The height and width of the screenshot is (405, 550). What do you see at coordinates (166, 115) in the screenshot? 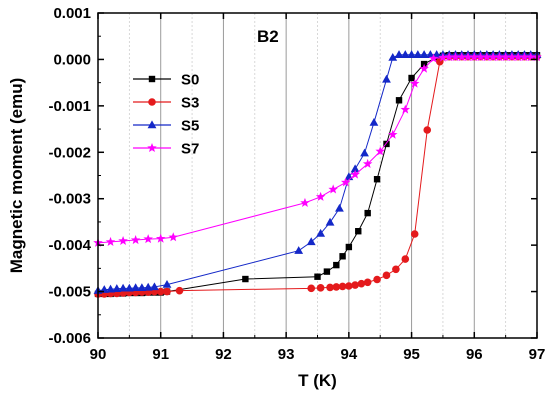
I see `legend: S0 S3 S5 S7` at bounding box center [166, 115].